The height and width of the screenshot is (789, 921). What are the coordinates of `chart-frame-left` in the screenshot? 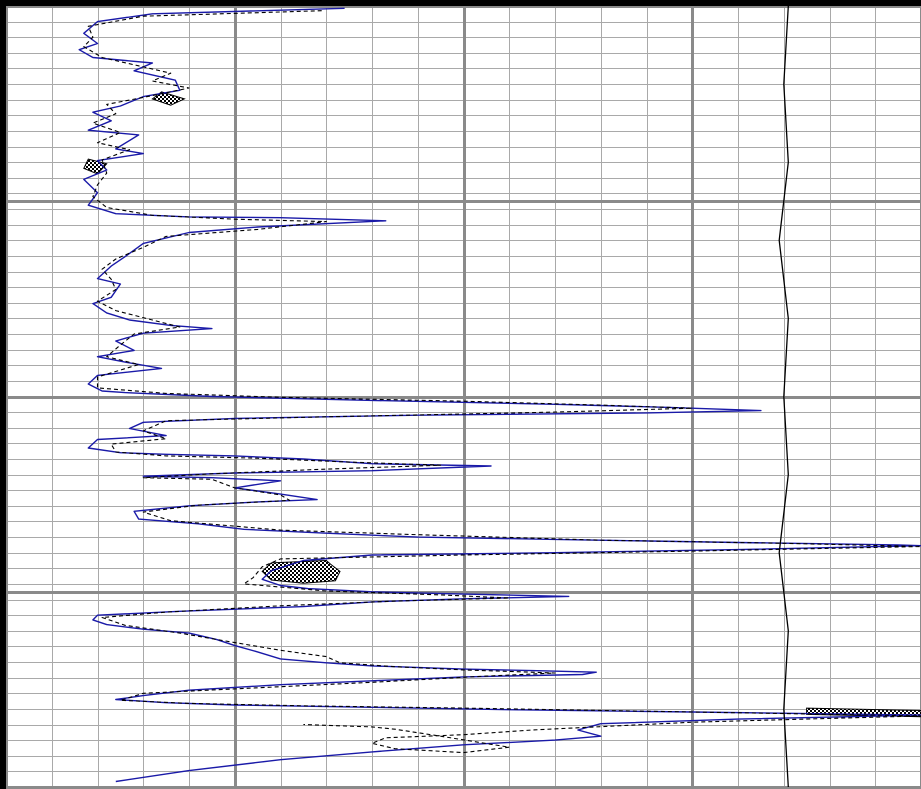 It's located at (3, 394).